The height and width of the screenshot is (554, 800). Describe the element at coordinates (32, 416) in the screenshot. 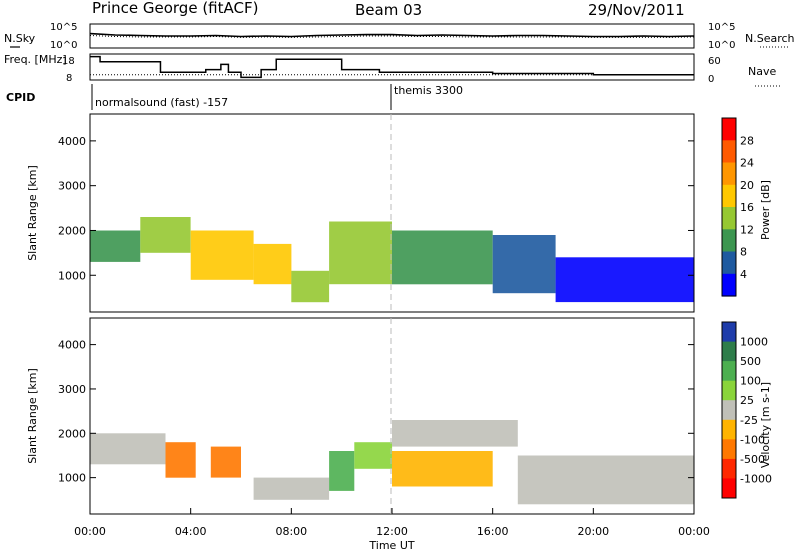

I see `velocity-ylabel: Slant Range [km]` at that location.